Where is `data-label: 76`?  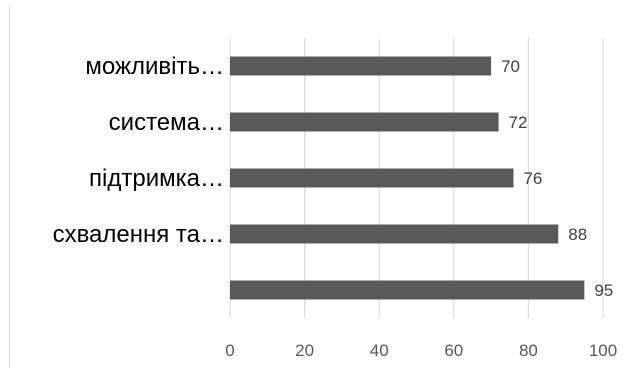
data-label: 76 is located at coordinates (532, 178).